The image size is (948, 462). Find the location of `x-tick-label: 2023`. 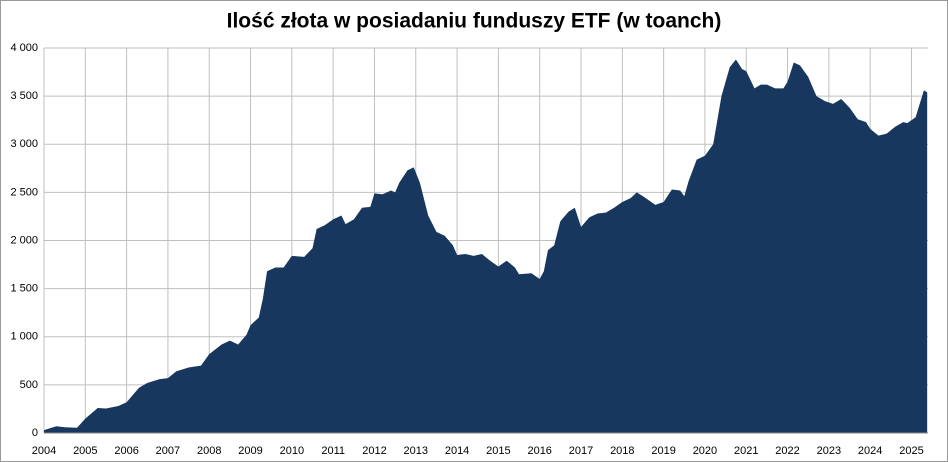

x-tick-label: 2023 is located at coordinates (829, 451).